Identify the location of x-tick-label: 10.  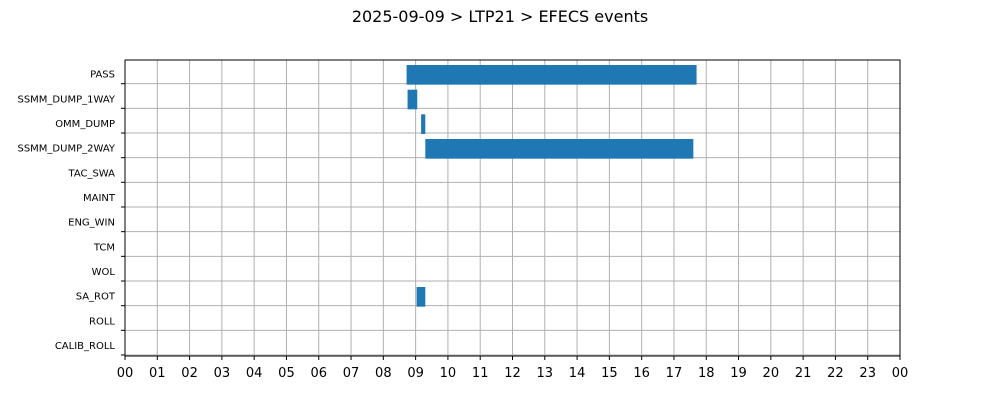
(448, 373).